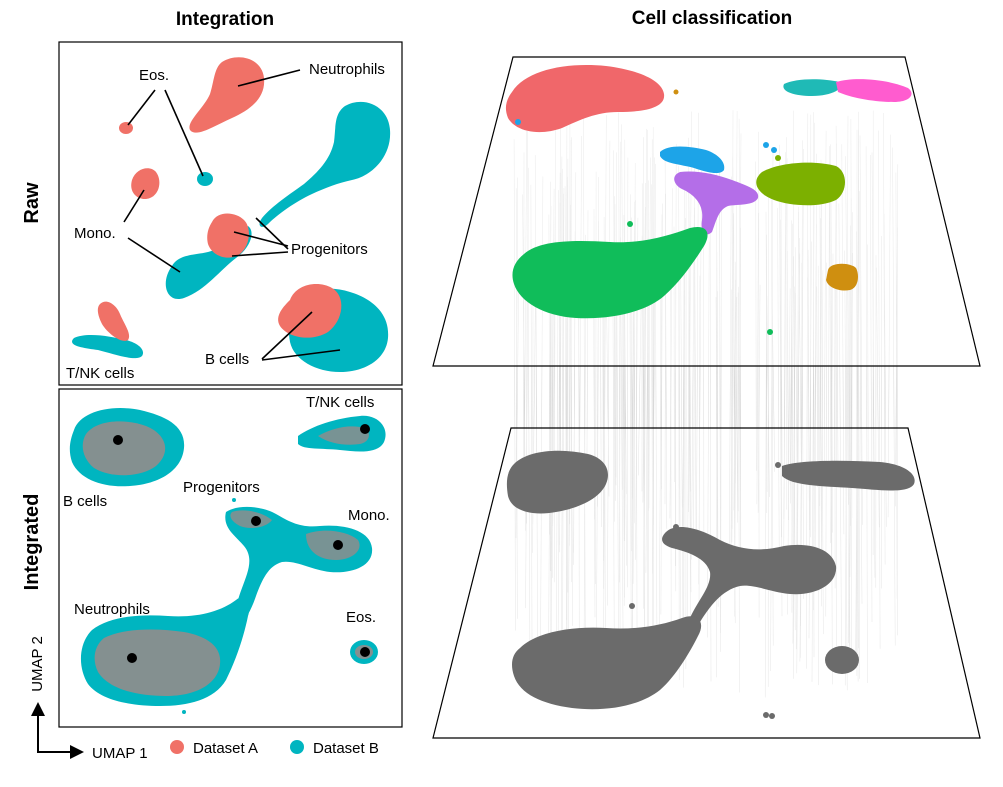  I want to click on gray-progenitors-mono-cluster, so click(749, 577).